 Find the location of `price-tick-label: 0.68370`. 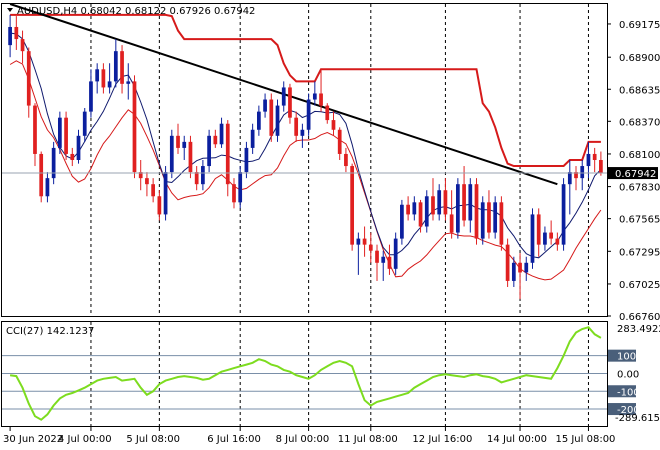

price-tick-label: 0.68370 is located at coordinates (639, 122).